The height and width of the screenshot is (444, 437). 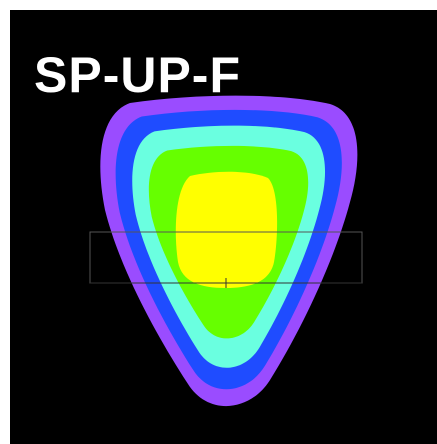 What do you see at coordinates (137, 75) in the screenshot?
I see `label: SP-UP-F` at bounding box center [137, 75].